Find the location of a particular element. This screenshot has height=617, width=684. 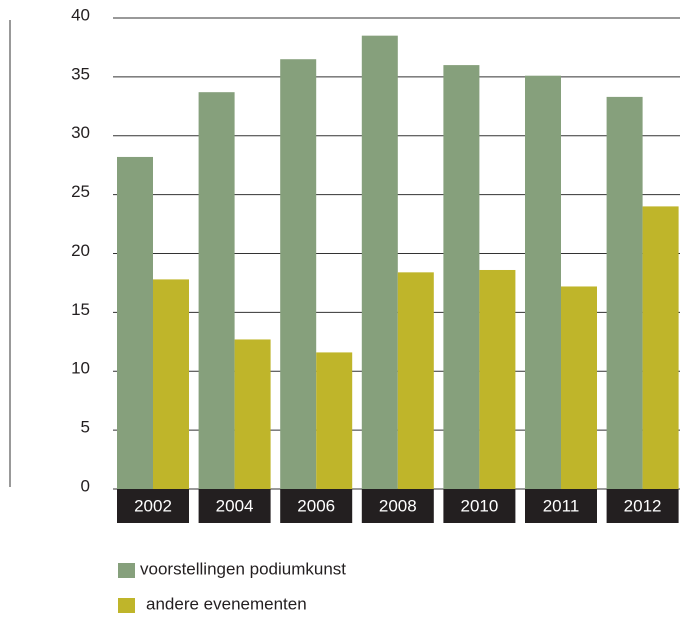

legend-label: andere evenementen is located at coordinates (226, 603).